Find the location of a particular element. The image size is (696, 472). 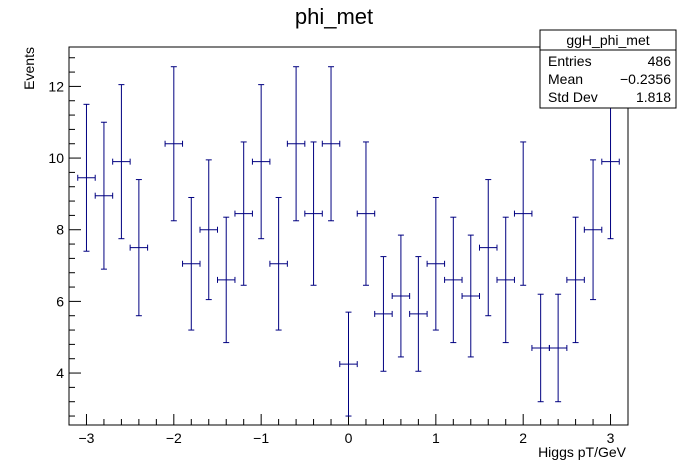

x-axis: −3 −2 −1 0 1 2 3 is located at coordinates (348, 430).